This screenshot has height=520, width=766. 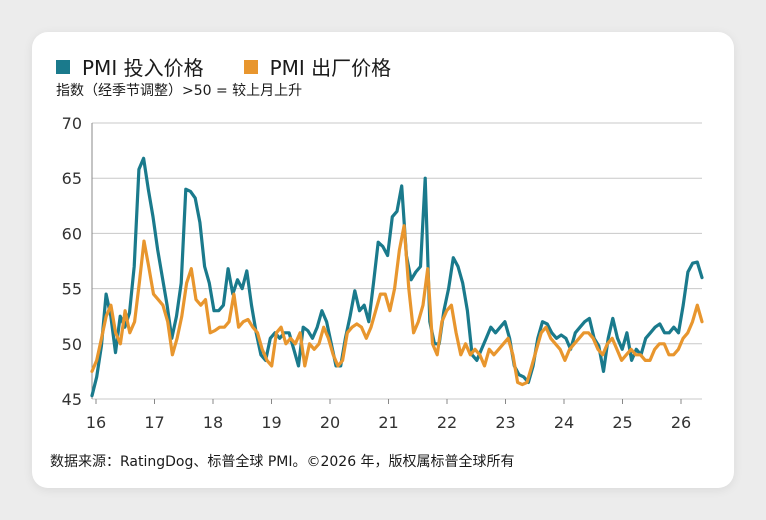 I want to click on y-tick-label: 60, so click(x=72, y=233).